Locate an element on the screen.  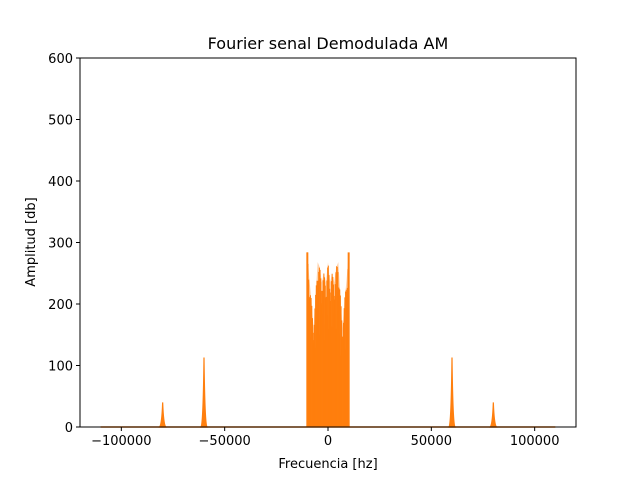
x-tick-label: −50000 is located at coordinates (225, 441).